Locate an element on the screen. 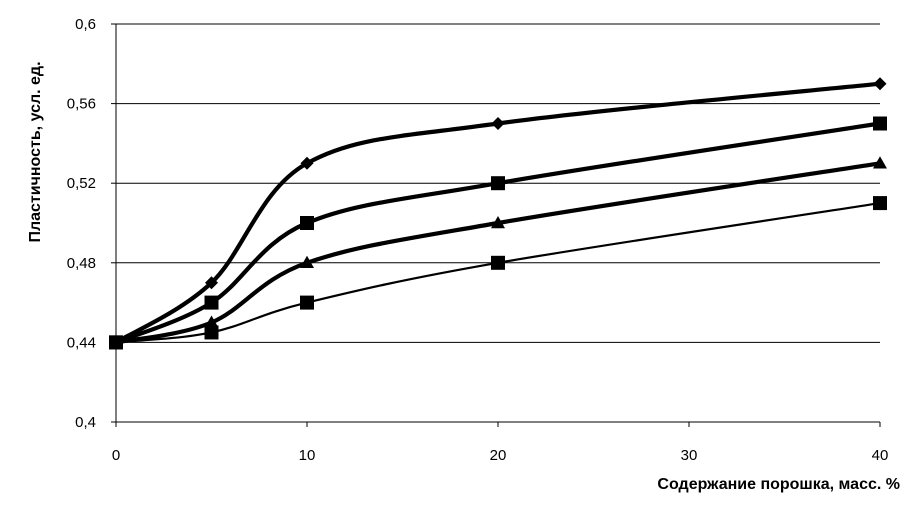 The height and width of the screenshot is (508, 908). x-axis-title: Содержание порошка, масс. % is located at coordinates (778, 484).